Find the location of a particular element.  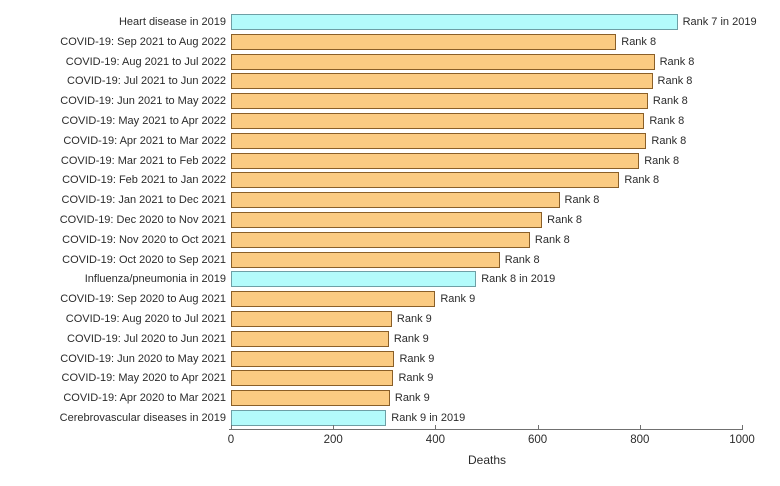

bar-row: COVID-19: Dec 2020 to Nov 2021 Rank 8 is located at coordinates (390, 220).